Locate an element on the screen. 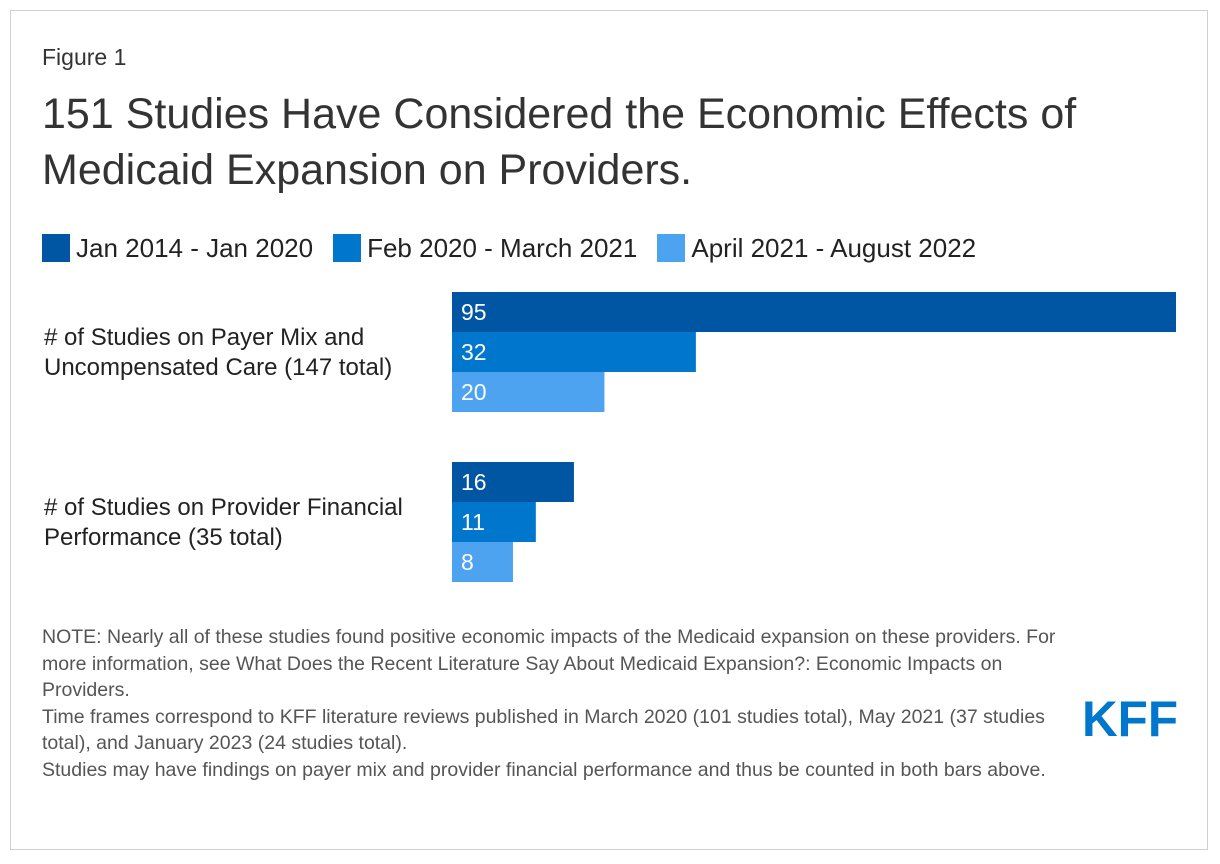  legend-label-series-3: April 2021 - August 2022 is located at coordinates (834, 247).